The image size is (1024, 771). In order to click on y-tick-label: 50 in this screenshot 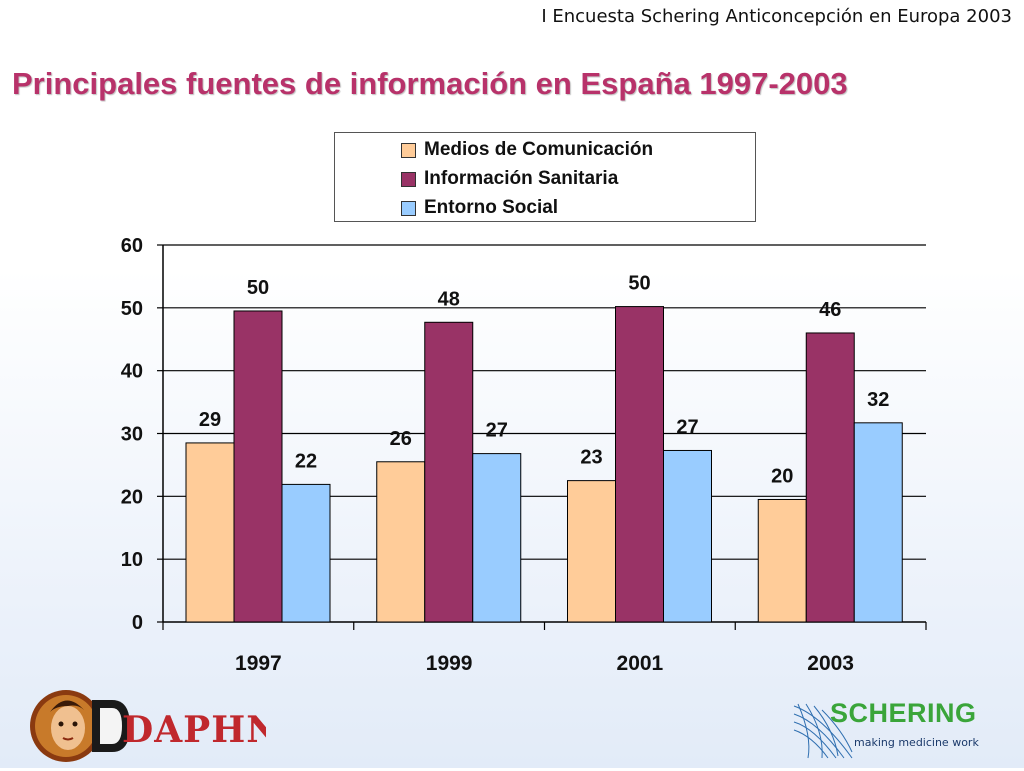, I will do `click(132, 309)`.